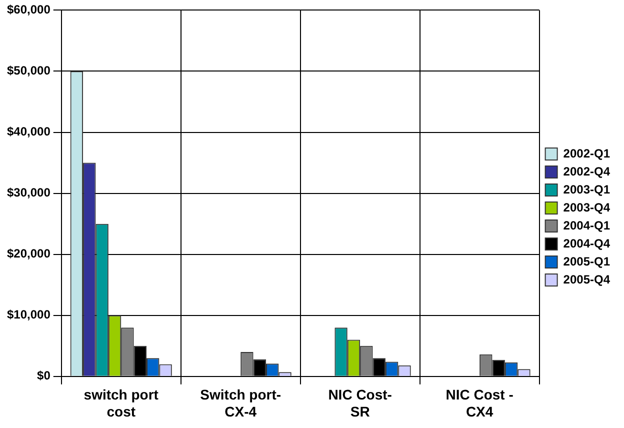 Image resolution: width=624 pixels, height=428 pixels. What do you see at coordinates (480, 403) in the screenshot?
I see `x-tick-label: NIC Cost -CX4` at bounding box center [480, 403].